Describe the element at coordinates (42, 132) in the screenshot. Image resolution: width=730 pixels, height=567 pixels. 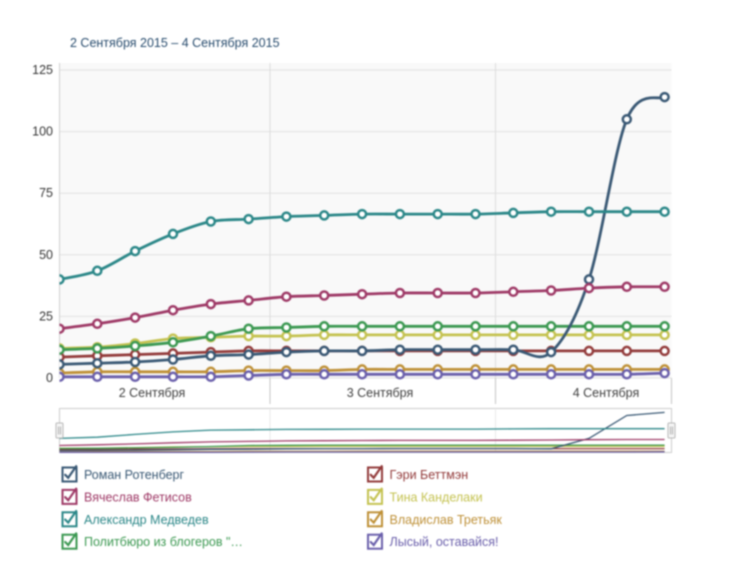
I see `svg-text: 100` at that location.